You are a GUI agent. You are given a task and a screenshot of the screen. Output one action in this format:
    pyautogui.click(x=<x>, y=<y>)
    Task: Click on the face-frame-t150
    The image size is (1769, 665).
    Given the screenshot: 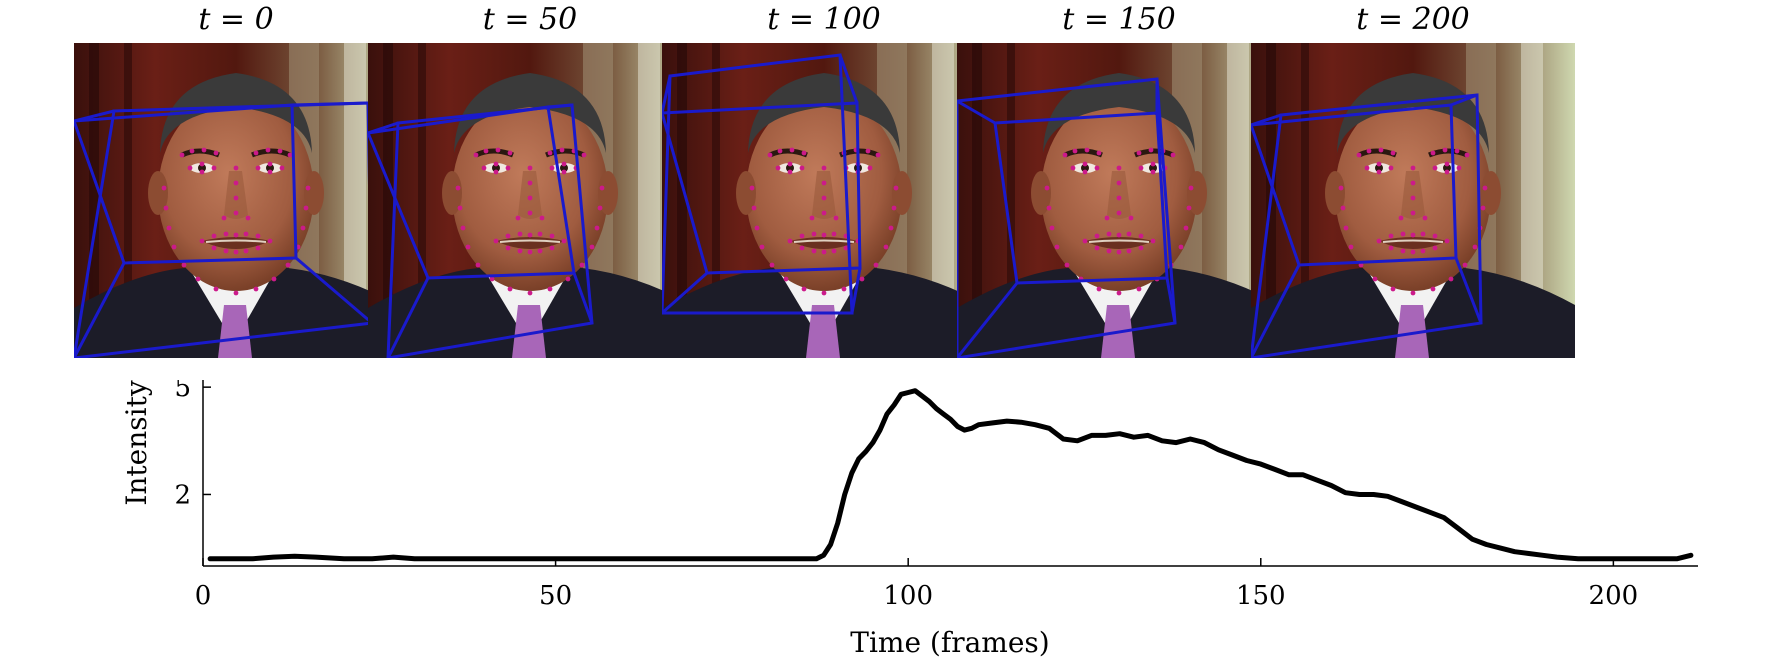 What is the action you would take?
    pyautogui.click(x=1119, y=200)
    